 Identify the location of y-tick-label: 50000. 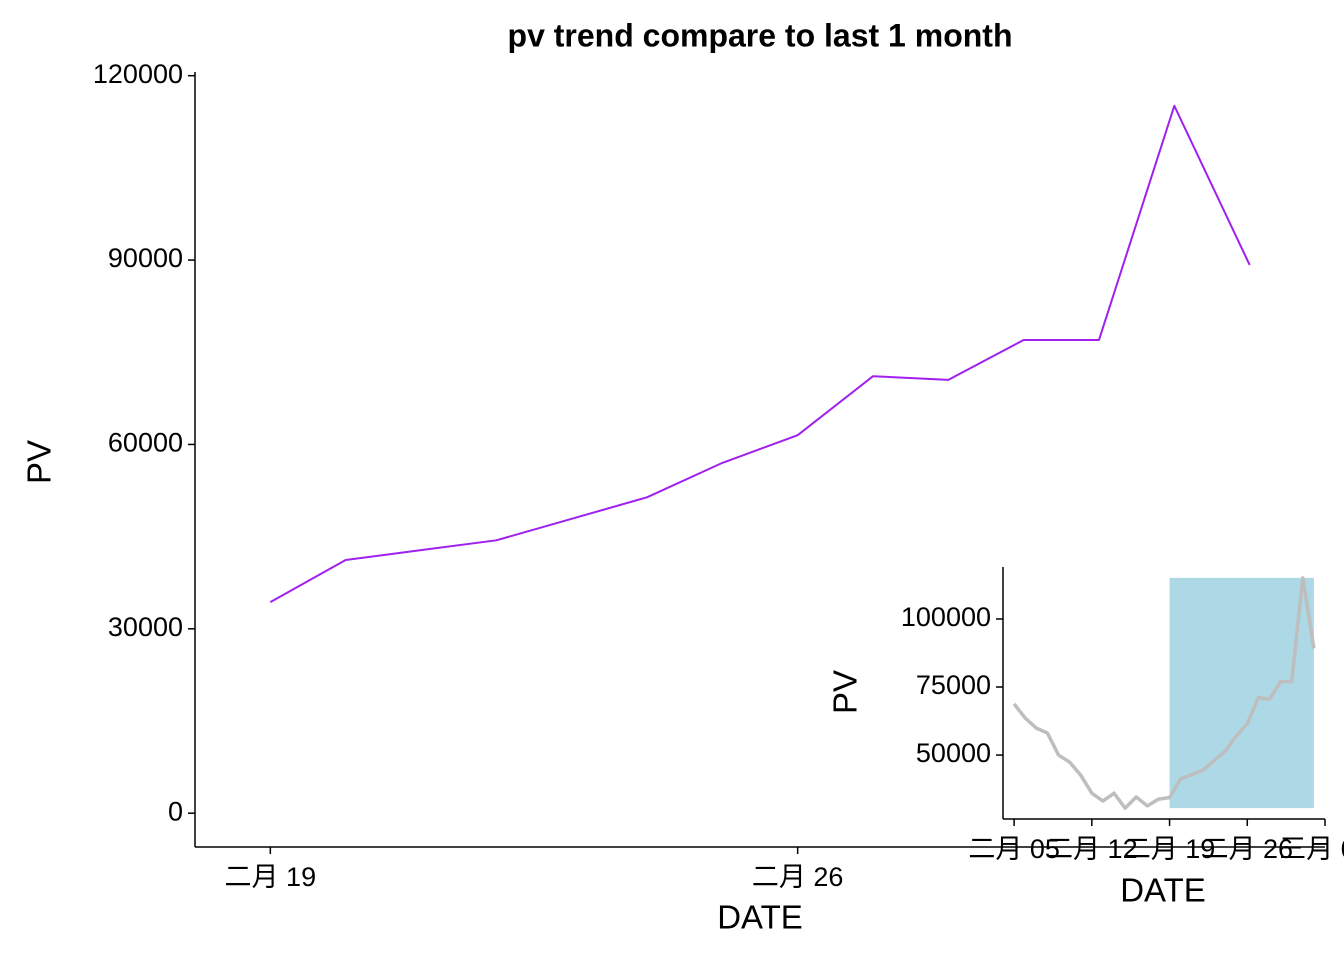
(953, 753).